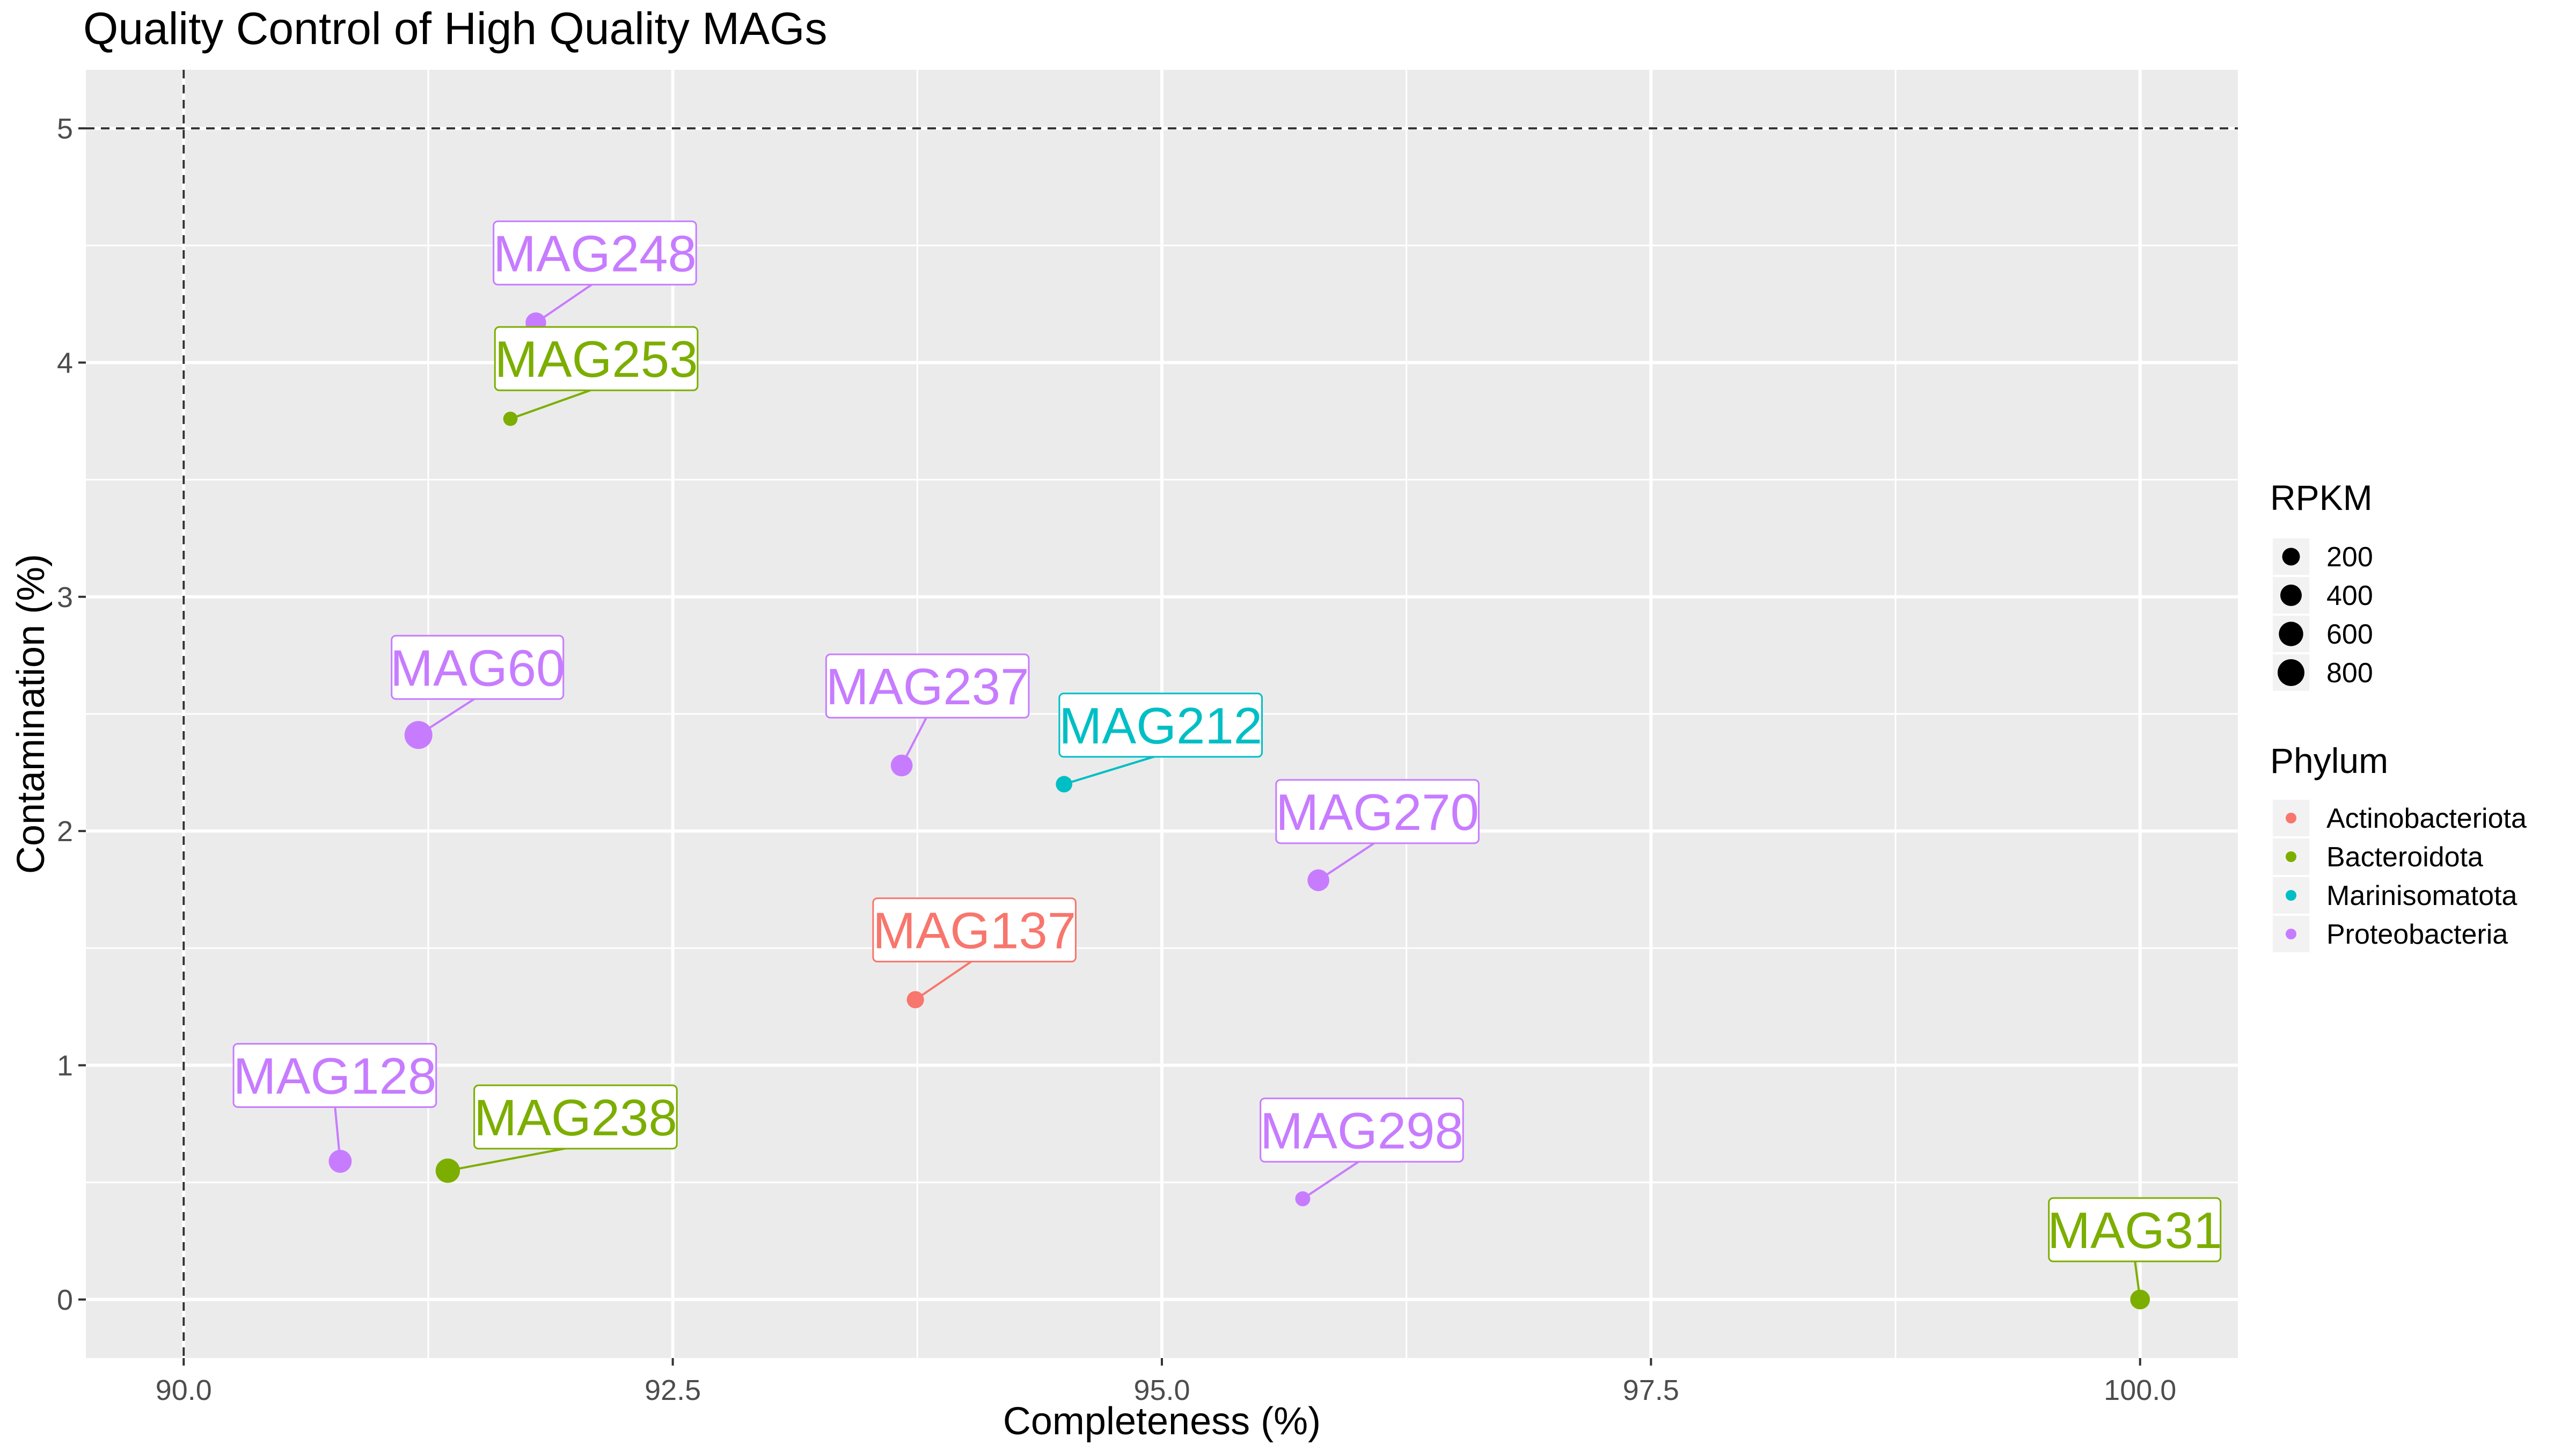 The height and width of the screenshot is (1452, 2576). What do you see at coordinates (2349, 673) in the screenshot?
I see `size-legend-label: 800` at bounding box center [2349, 673].